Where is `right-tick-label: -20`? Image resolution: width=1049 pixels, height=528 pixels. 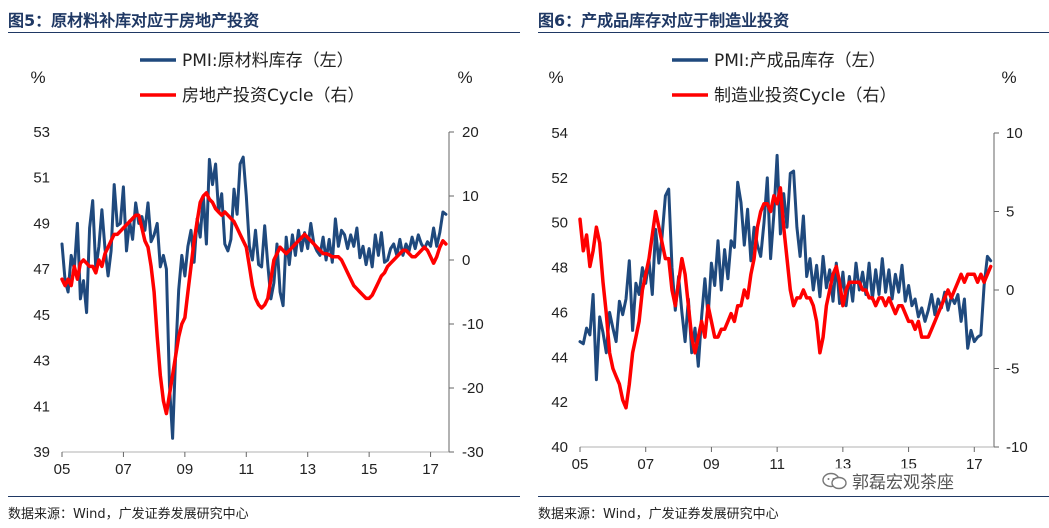
right-tick-label: -20 is located at coordinates (473, 388).